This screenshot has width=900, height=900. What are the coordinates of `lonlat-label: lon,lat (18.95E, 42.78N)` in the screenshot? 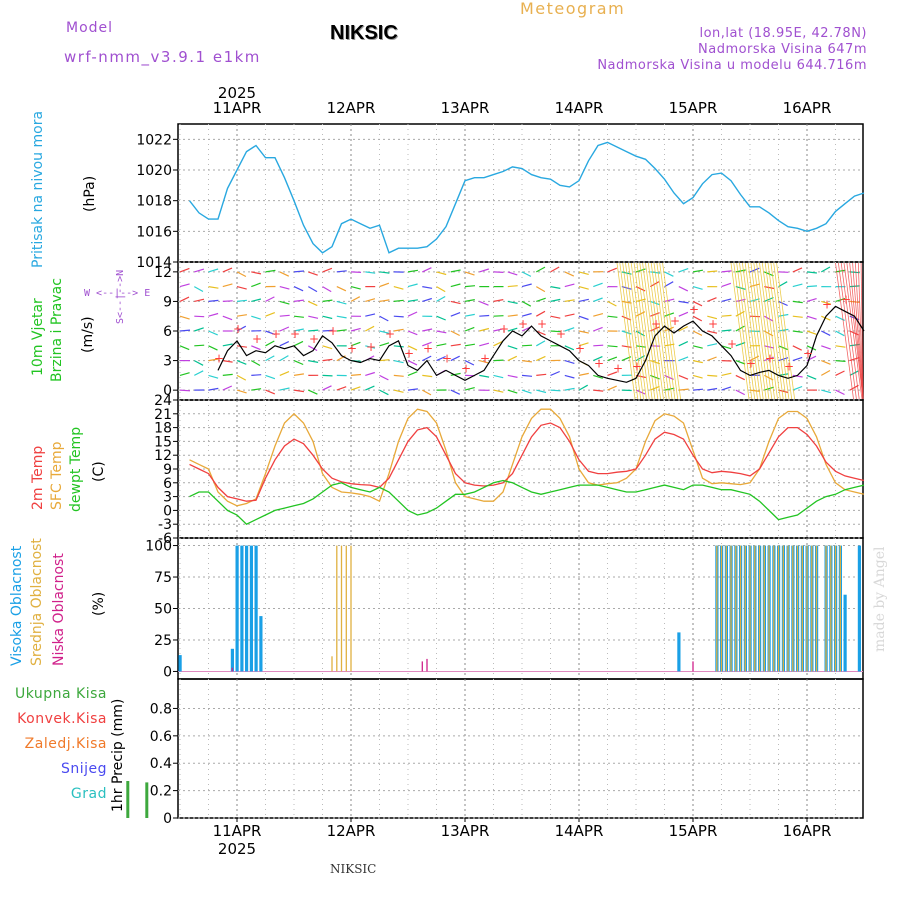 It's located at (783, 33).